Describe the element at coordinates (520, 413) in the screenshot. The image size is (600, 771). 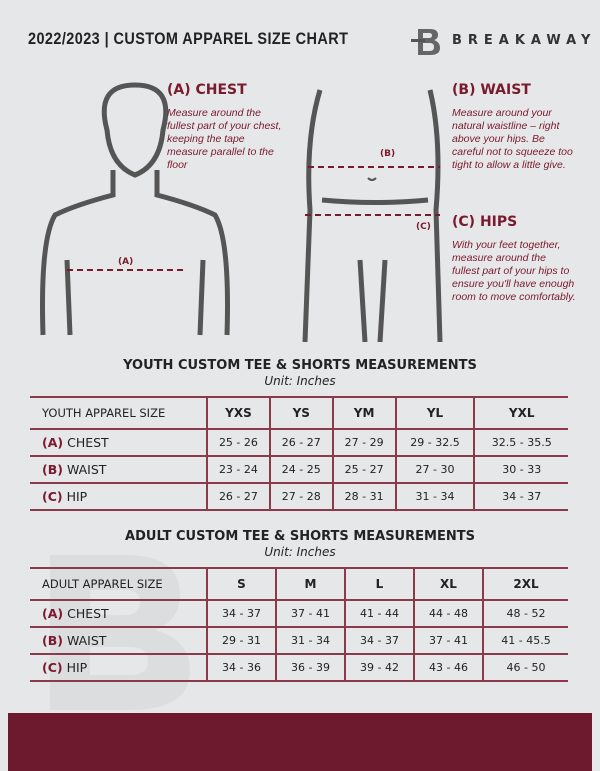
I see `size-header: YXL` at that location.